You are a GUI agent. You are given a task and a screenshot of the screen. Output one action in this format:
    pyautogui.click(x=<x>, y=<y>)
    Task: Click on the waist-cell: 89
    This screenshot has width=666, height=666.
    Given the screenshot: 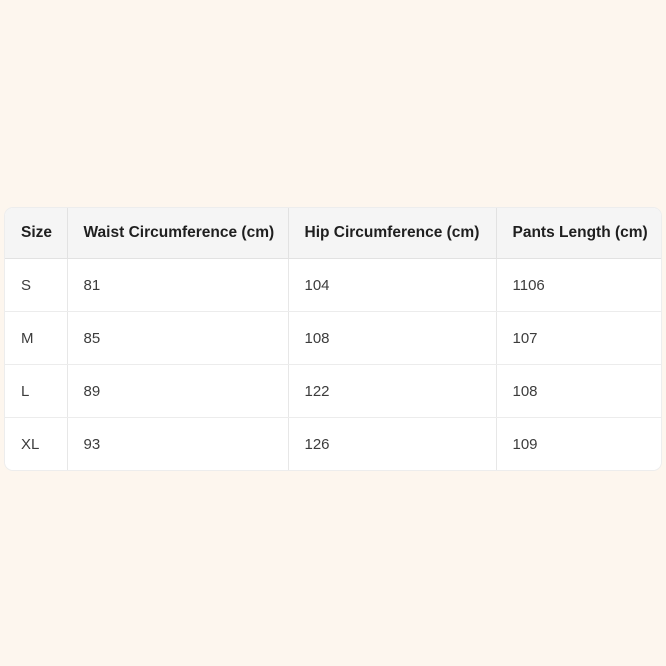 What is the action you would take?
    pyautogui.click(x=178, y=391)
    